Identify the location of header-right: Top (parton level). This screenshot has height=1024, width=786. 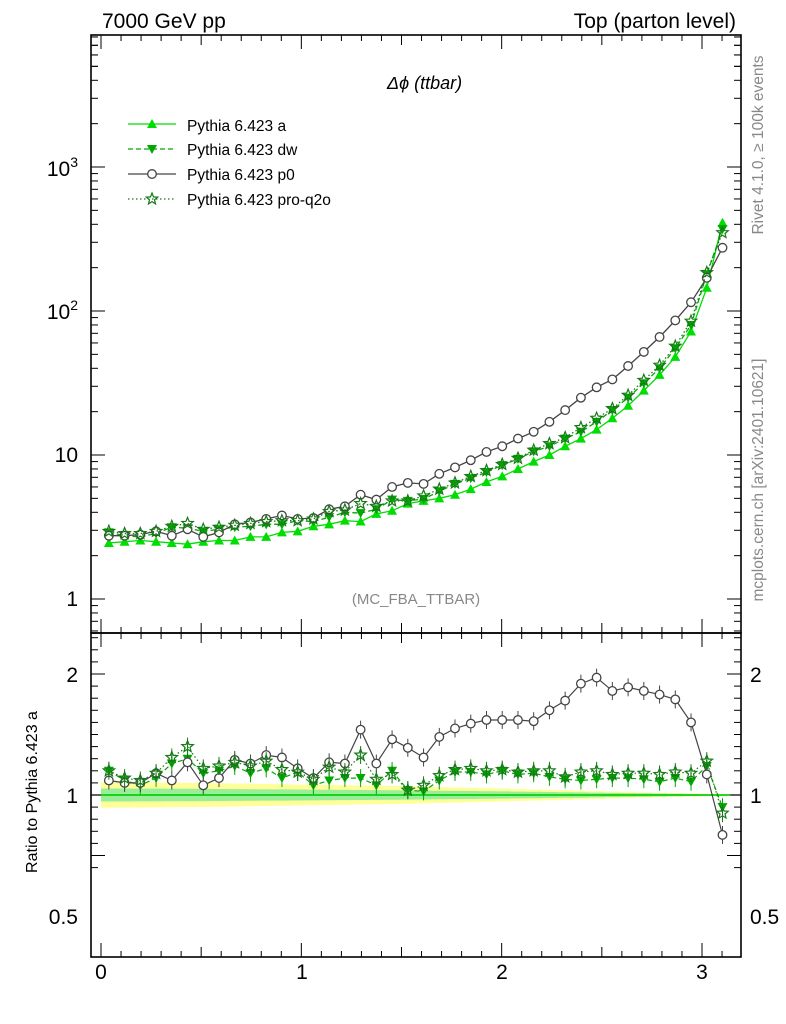
(655, 21).